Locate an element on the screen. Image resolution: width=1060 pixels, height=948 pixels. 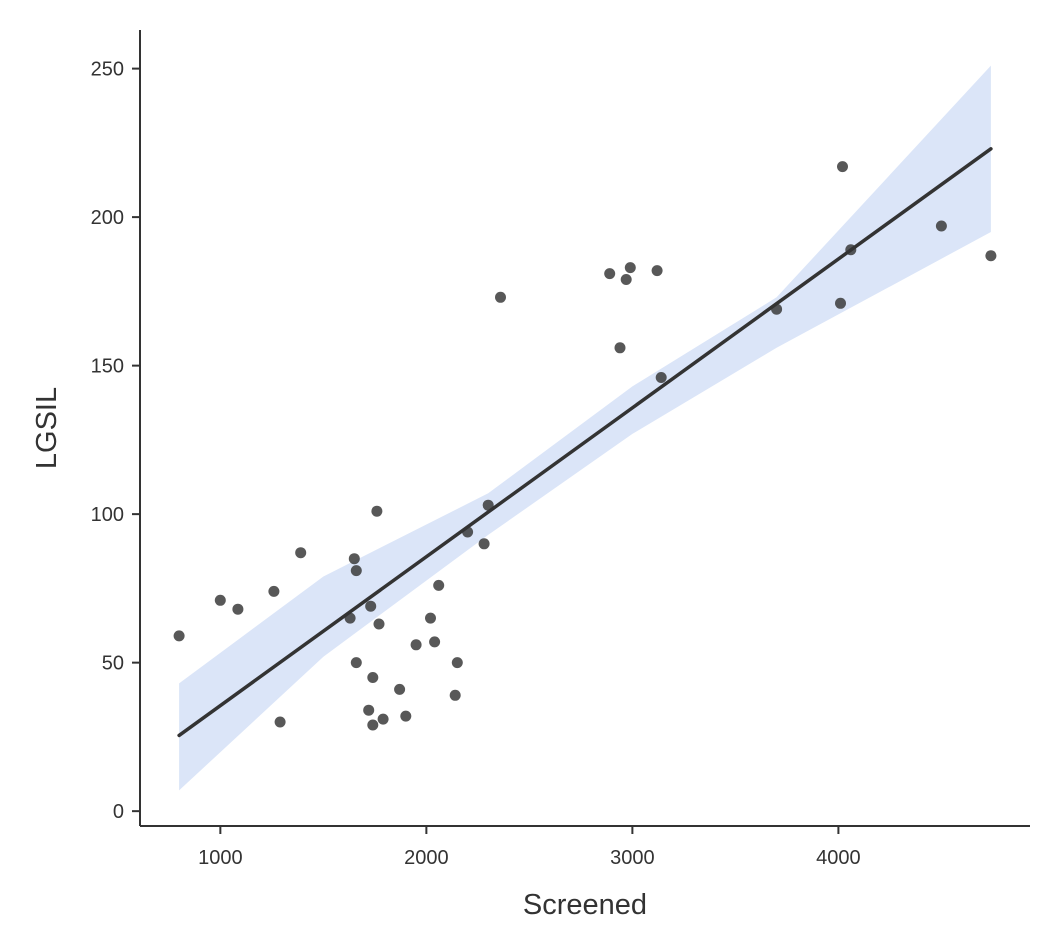
y-tick-label: 100 is located at coordinates (107, 515).